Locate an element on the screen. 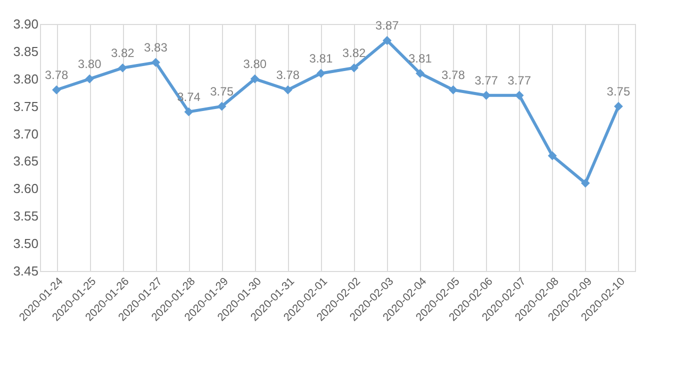 The width and height of the screenshot is (689, 376). y-tick-label: 3.45 is located at coordinates (25, 271).